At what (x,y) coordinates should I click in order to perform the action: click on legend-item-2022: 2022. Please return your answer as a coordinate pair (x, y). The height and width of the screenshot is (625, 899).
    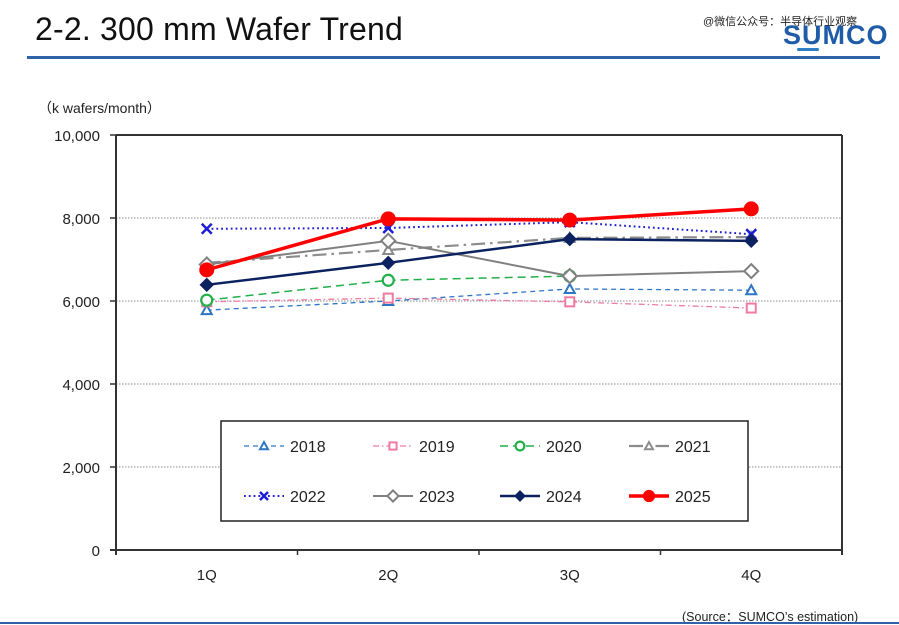
    Looking at the image, I should click on (285, 497).